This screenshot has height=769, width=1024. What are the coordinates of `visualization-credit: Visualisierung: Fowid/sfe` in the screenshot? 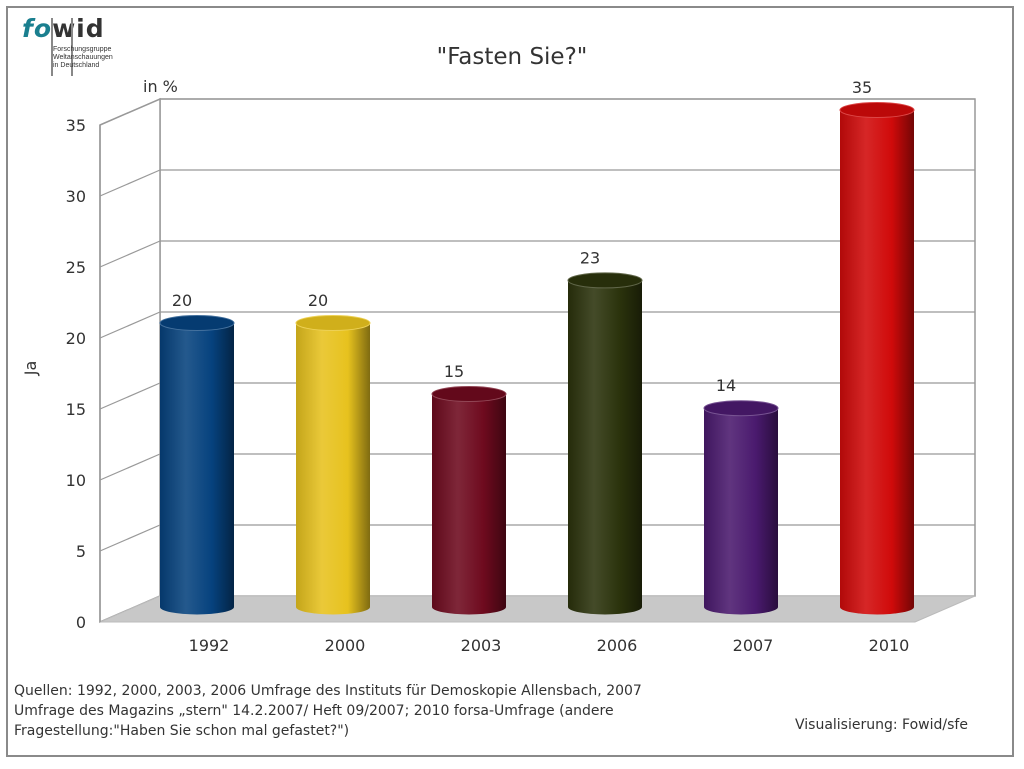 It's located at (881, 725).